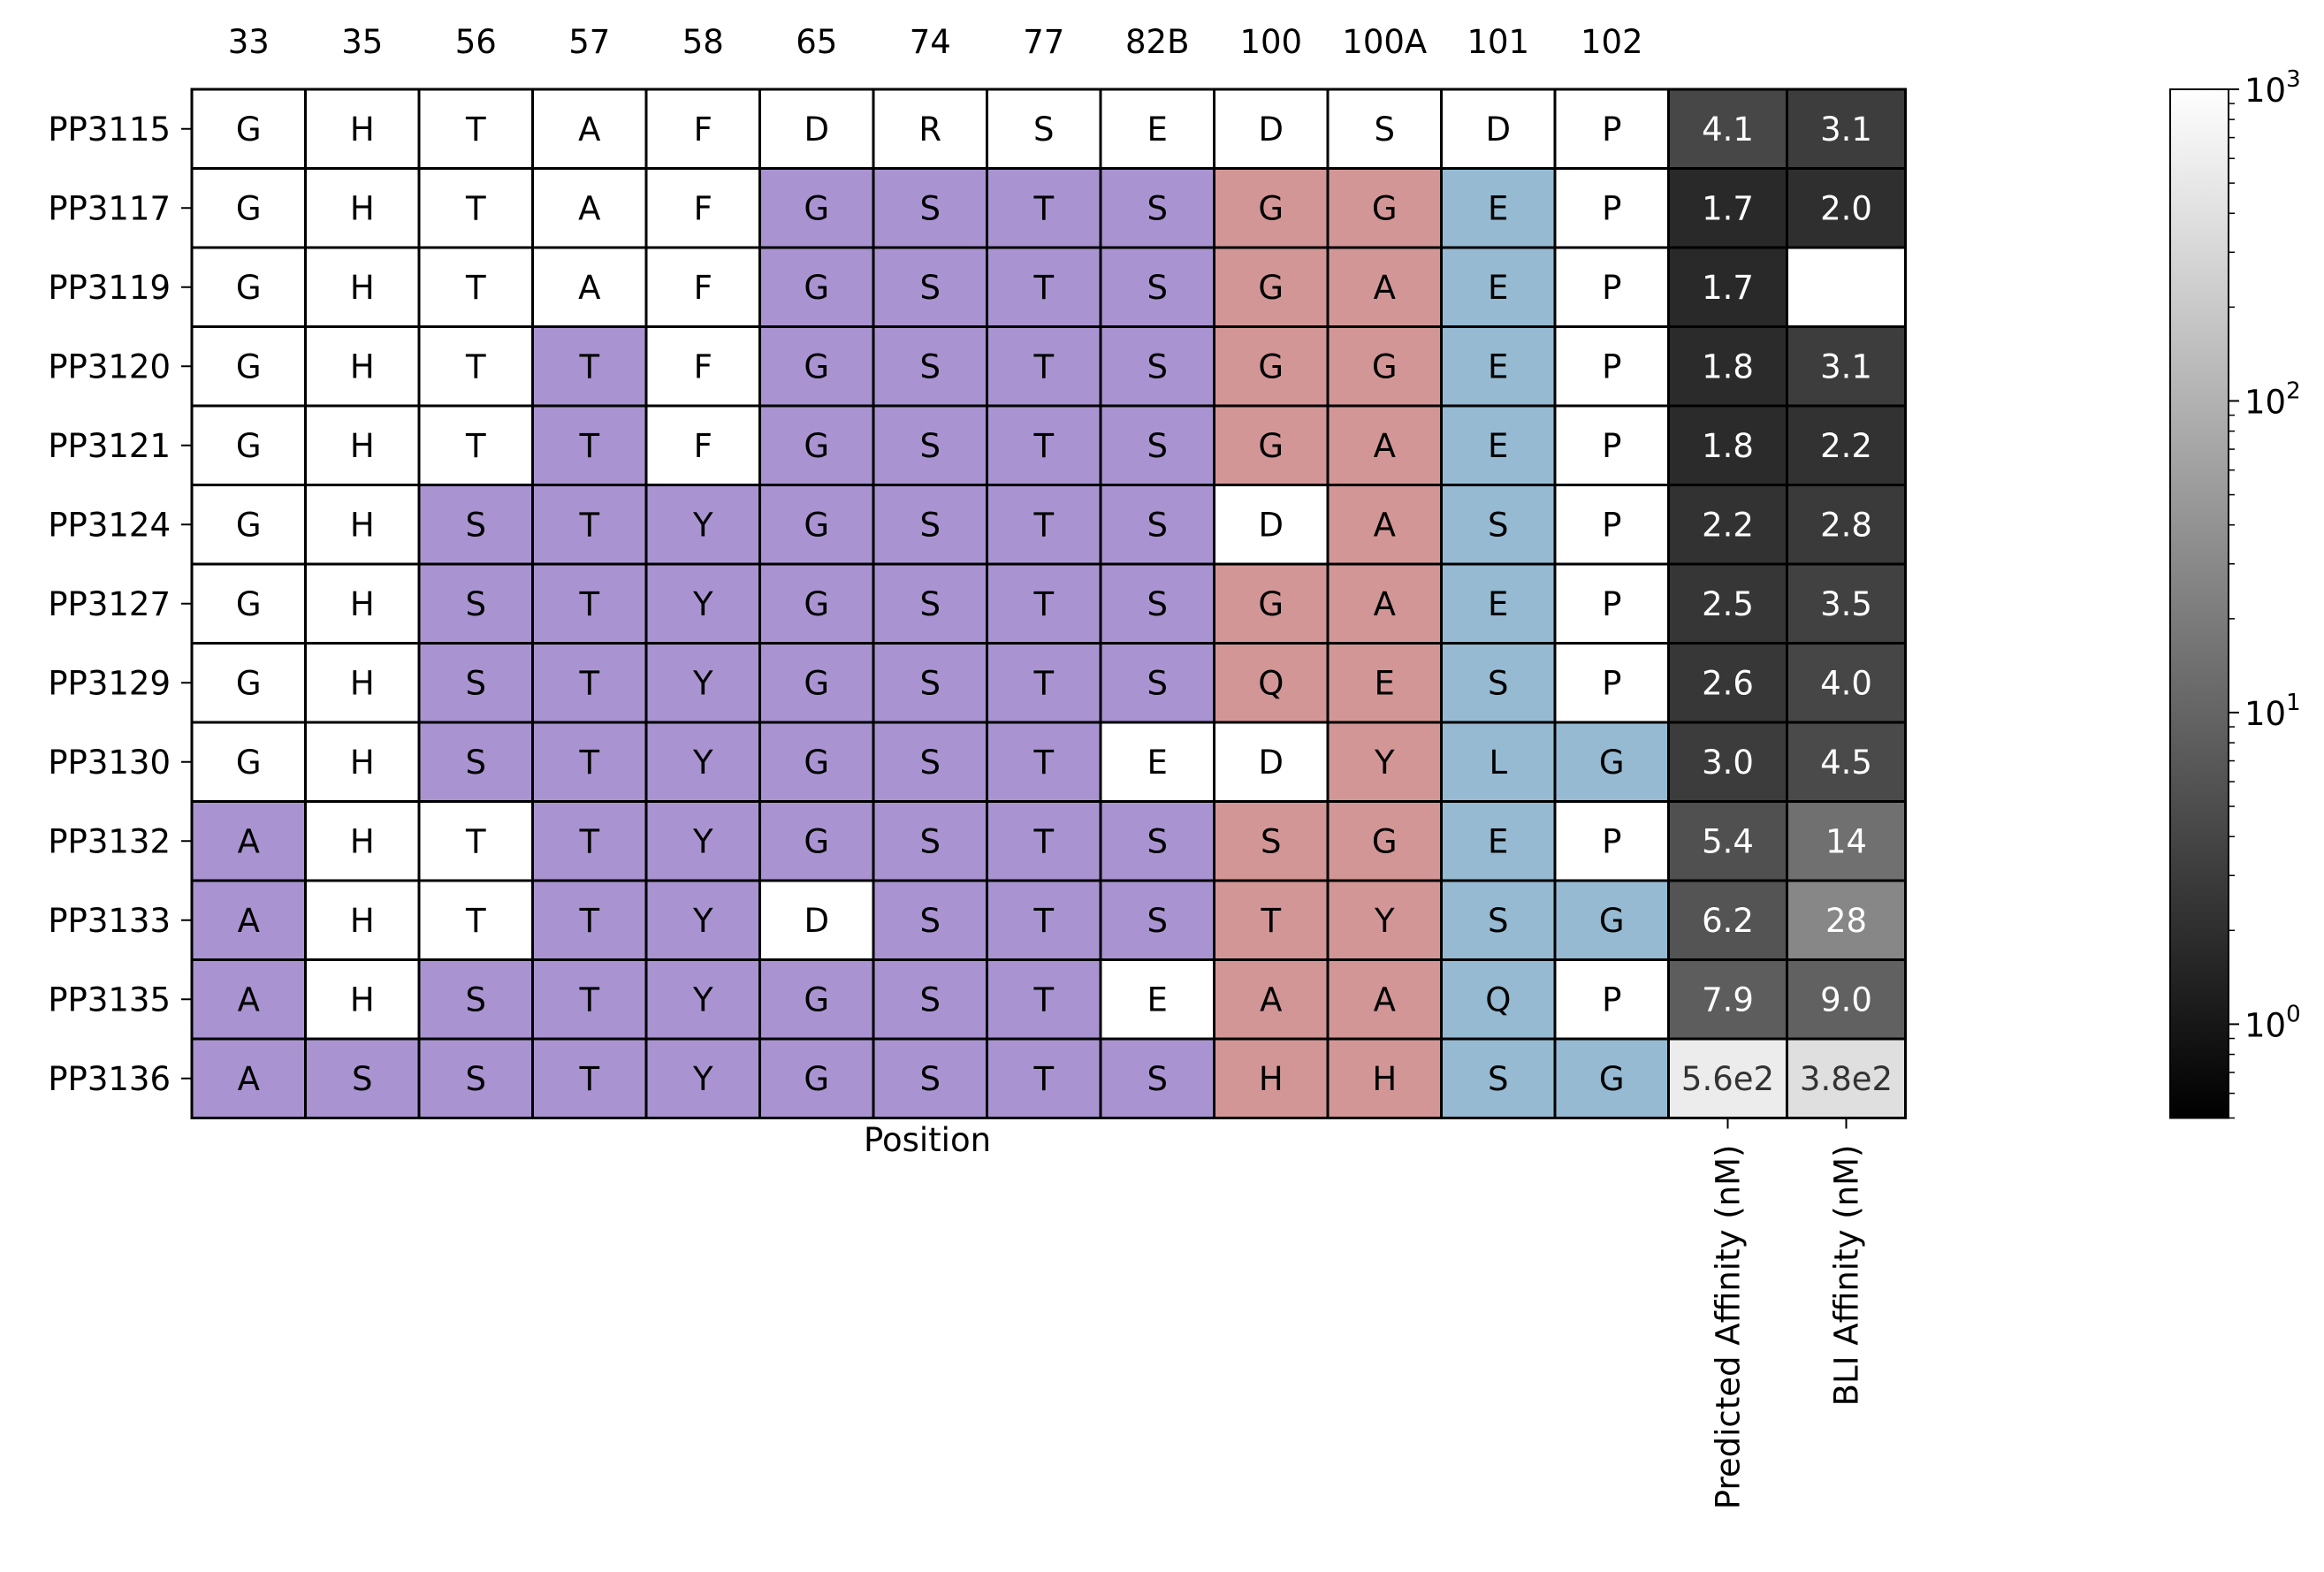 Image resolution: width=2324 pixels, height=1572 pixels. What do you see at coordinates (109, 446) in the screenshot?
I see `row-label: PP3121` at bounding box center [109, 446].